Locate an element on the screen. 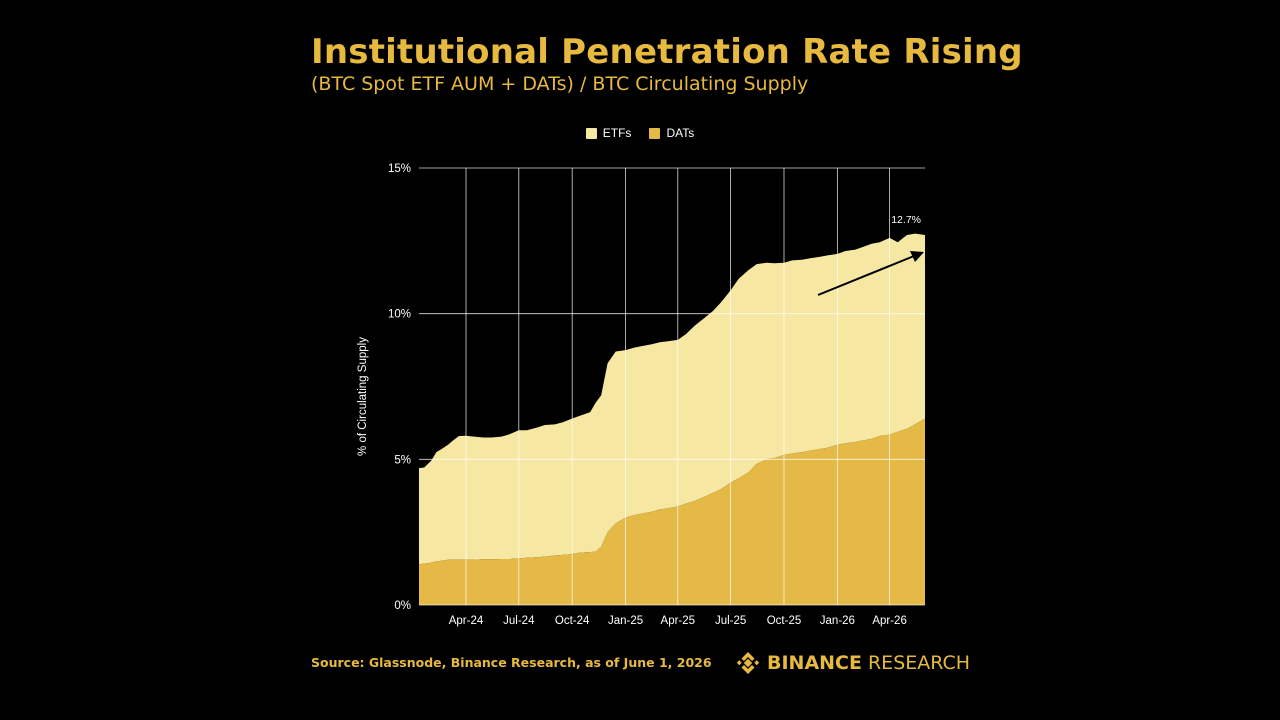 This screenshot has width=1280, height=720. brand-suffix: RESEARCH is located at coordinates (919, 663).